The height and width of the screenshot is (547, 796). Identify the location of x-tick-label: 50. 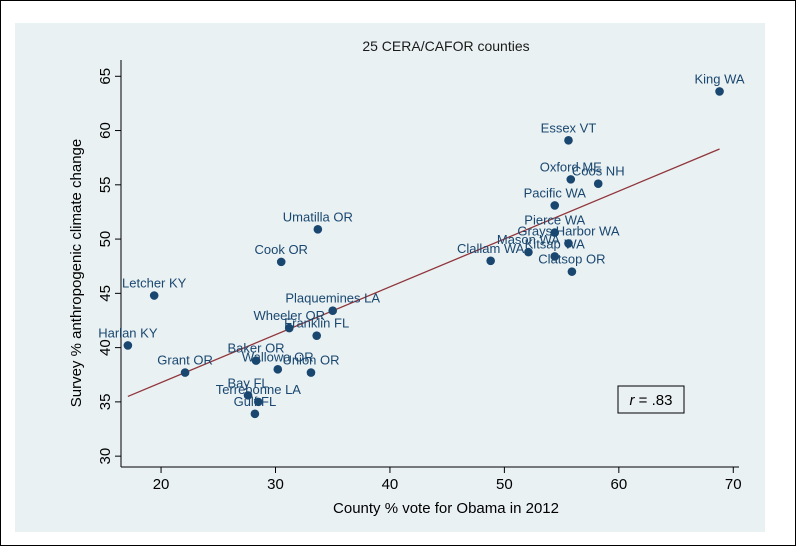
(504, 484).